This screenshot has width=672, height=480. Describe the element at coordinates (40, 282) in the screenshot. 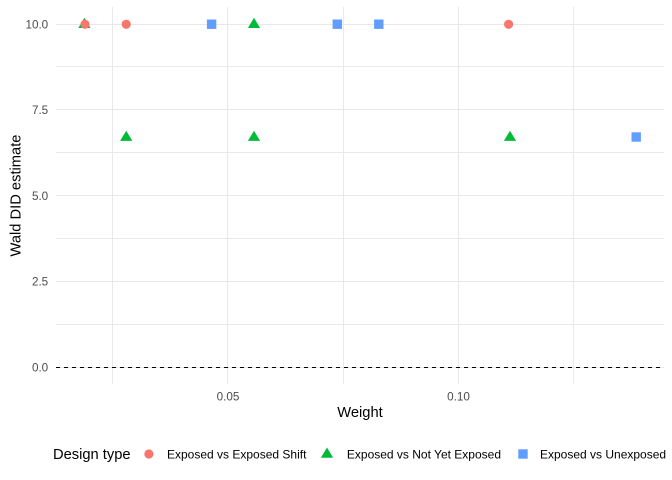

I see `svg-text: 2.5` at that location.